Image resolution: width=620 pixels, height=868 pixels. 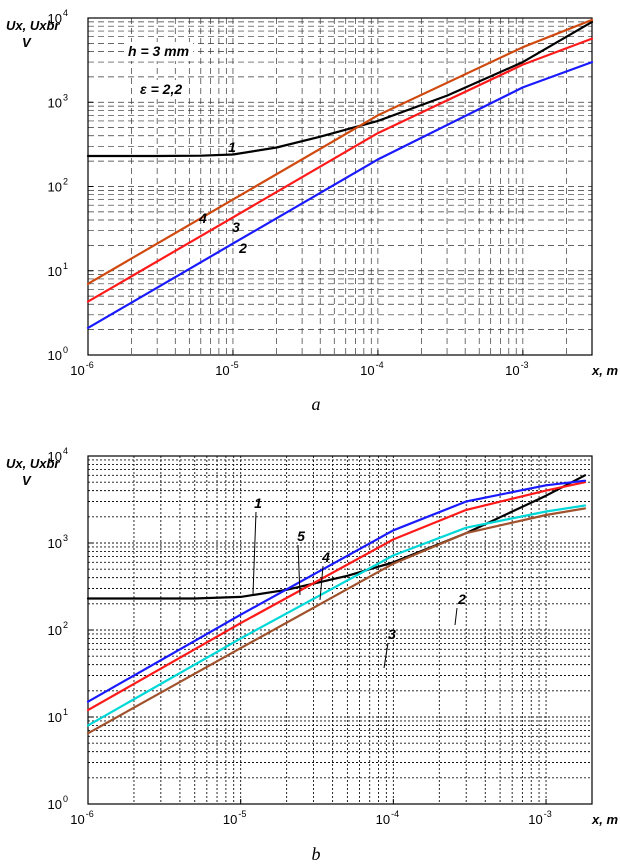 I want to click on caption-a: a, so click(x=316, y=404).